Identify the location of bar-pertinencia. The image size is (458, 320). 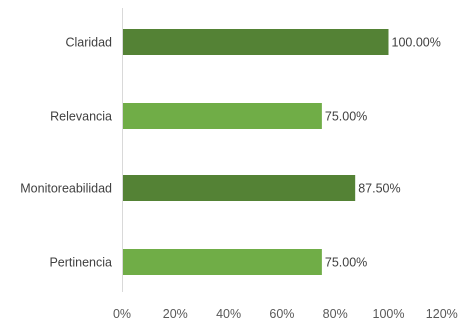
(222, 262).